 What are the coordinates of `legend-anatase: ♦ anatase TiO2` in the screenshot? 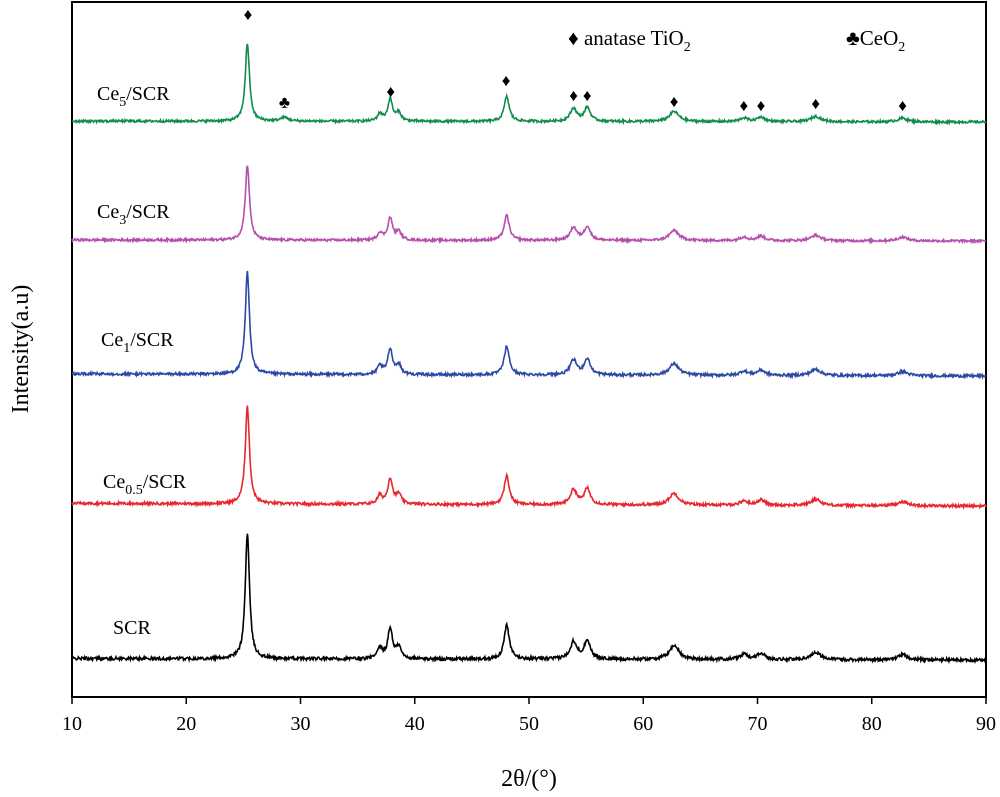 It's located at (629, 40).